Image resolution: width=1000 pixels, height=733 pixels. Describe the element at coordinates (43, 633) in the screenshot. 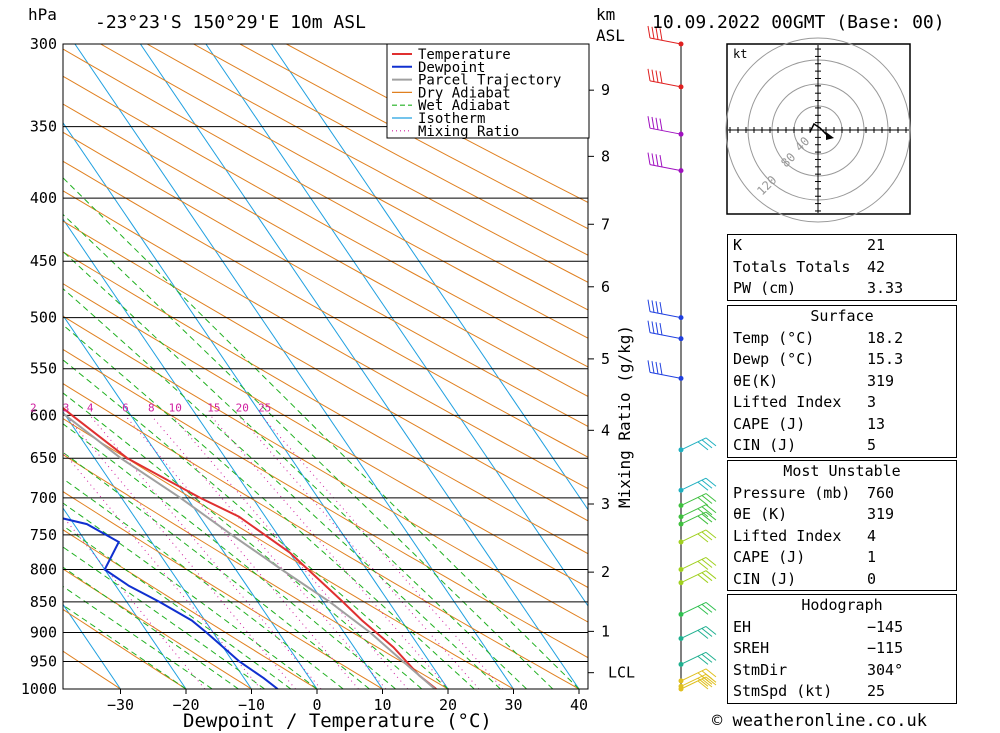

I see `pressure-tick-label: 900` at that location.